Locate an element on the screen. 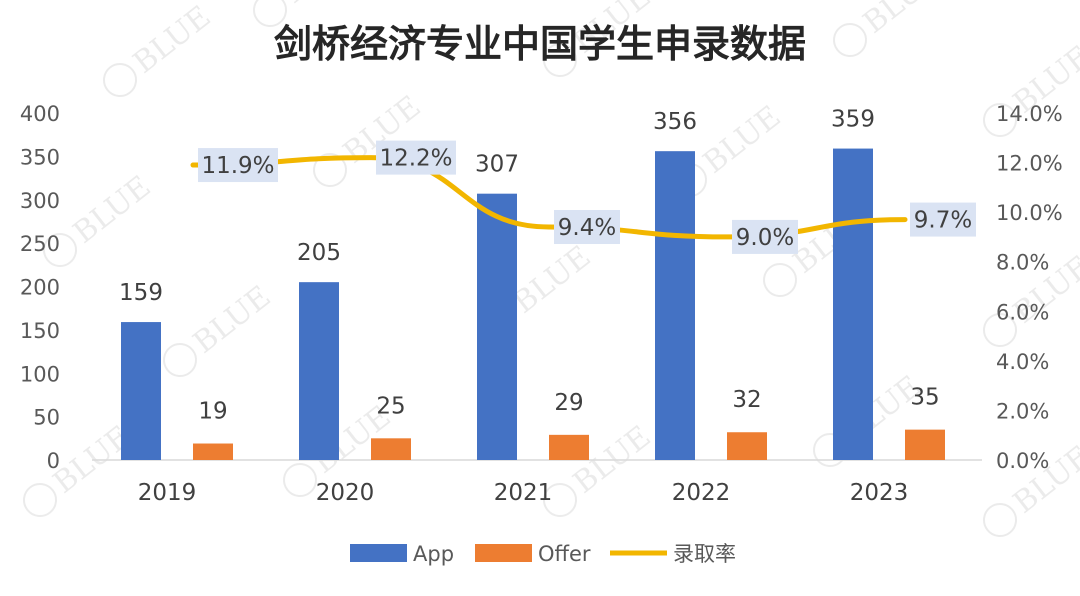 The height and width of the screenshot is (596, 1080). x-axis: 2019 2020 2021 2022 2023 is located at coordinates (523, 493).